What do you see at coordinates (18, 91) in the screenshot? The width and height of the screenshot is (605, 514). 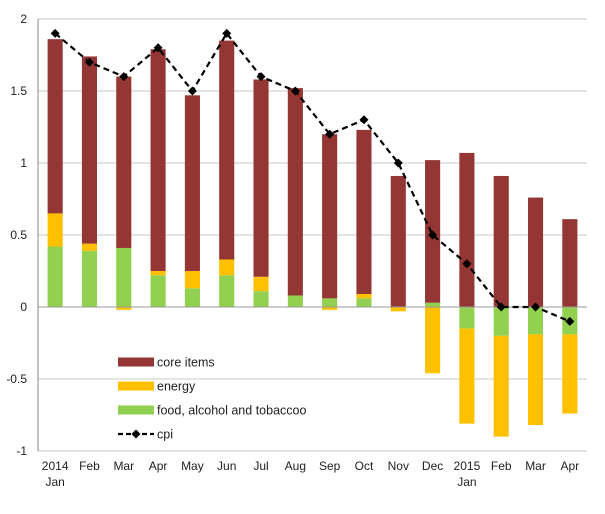 I see `y-tick-label: 1.5` at bounding box center [18, 91].